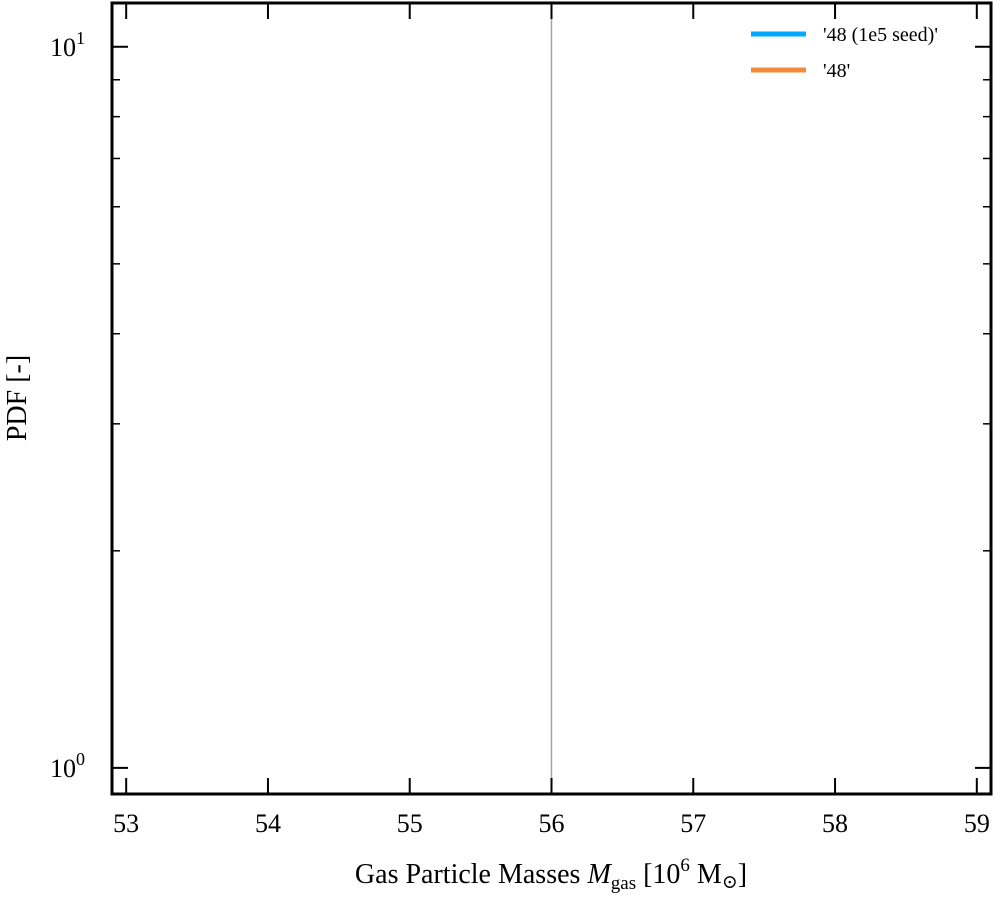 The image size is (996, 900). What do you see at coordinates (844, 53) in the screenshot?
I see `legend: '48 (1e5 seed)' '48'` at bounding box center [844, 53].